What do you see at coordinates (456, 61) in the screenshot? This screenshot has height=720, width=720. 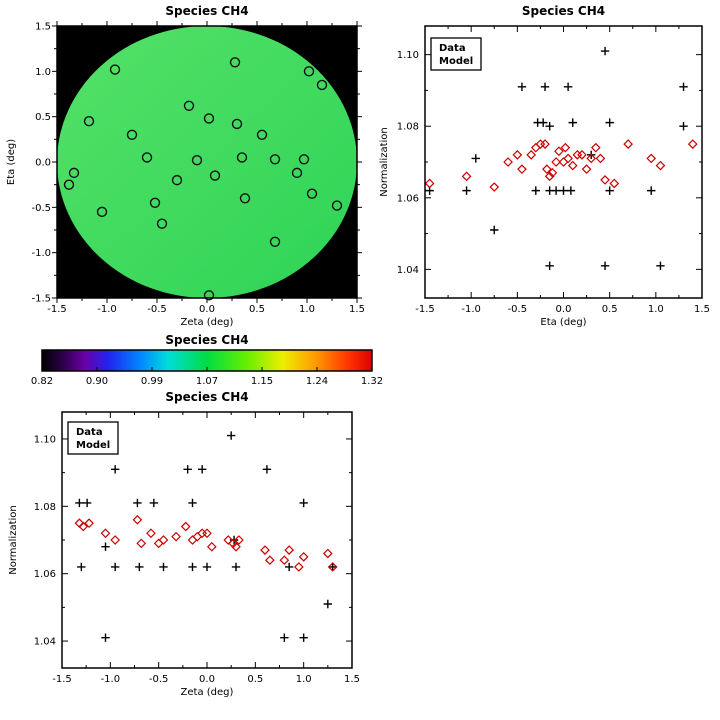 I see `legend-entry: Model` at bounding box center [456, 61].